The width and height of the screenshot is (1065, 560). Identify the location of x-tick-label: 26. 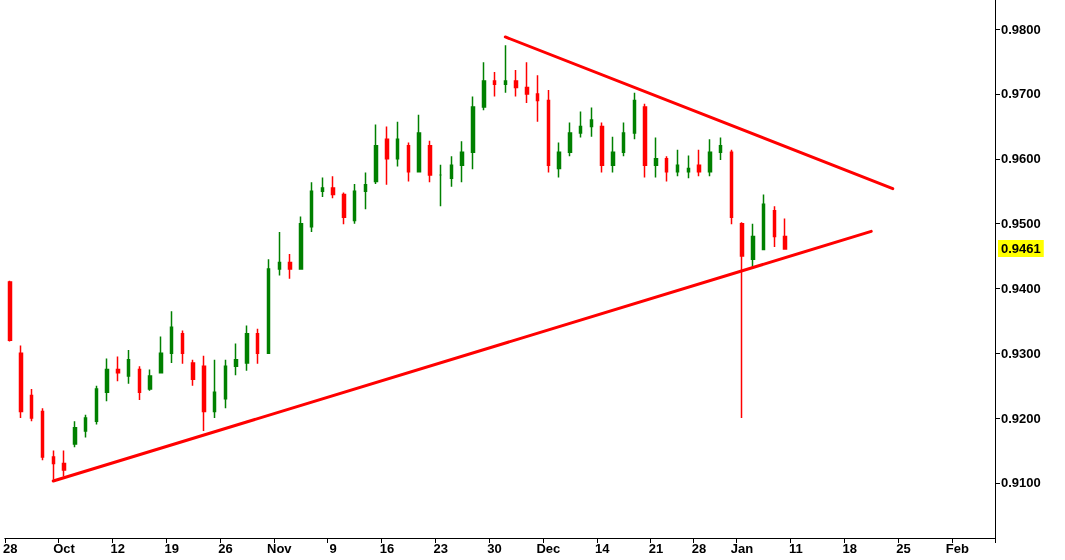
(225, 548).